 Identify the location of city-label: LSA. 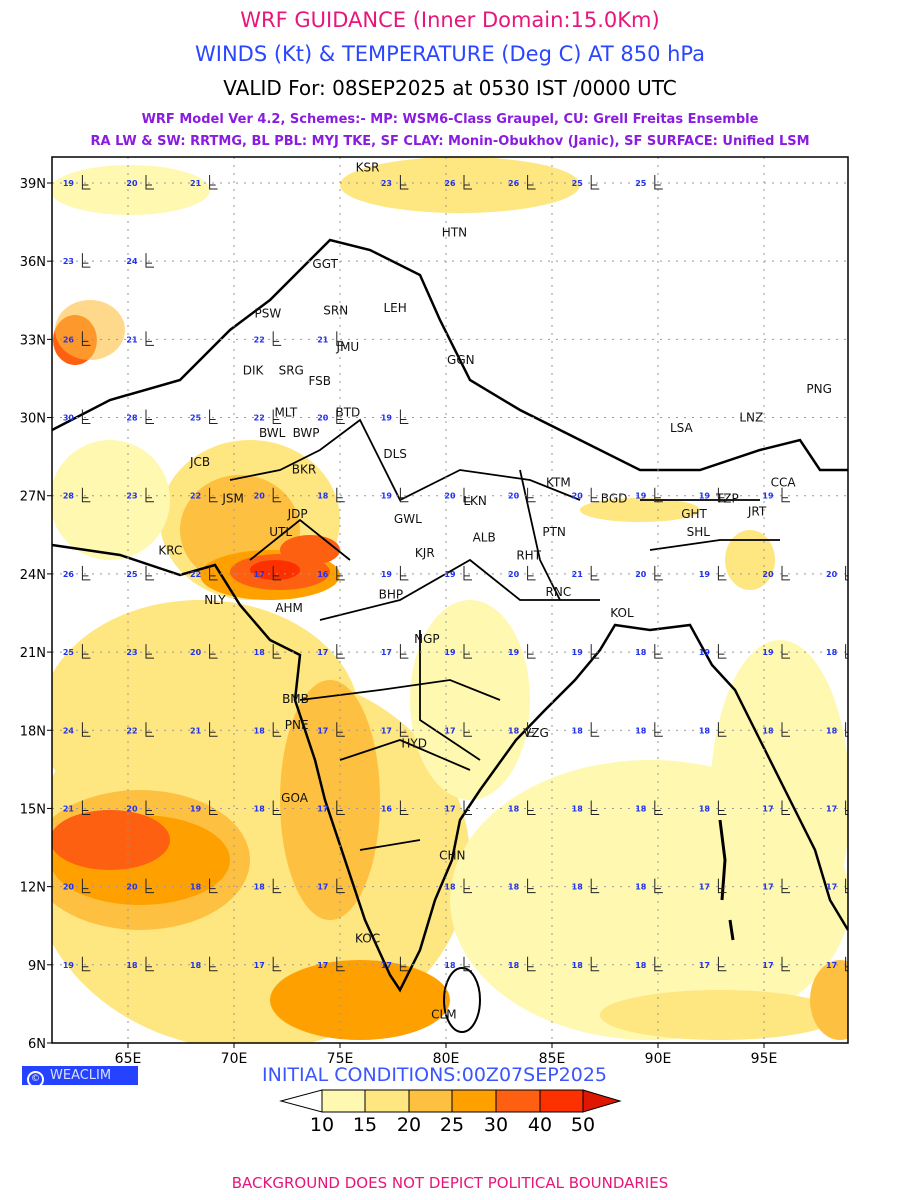
(682, 428).